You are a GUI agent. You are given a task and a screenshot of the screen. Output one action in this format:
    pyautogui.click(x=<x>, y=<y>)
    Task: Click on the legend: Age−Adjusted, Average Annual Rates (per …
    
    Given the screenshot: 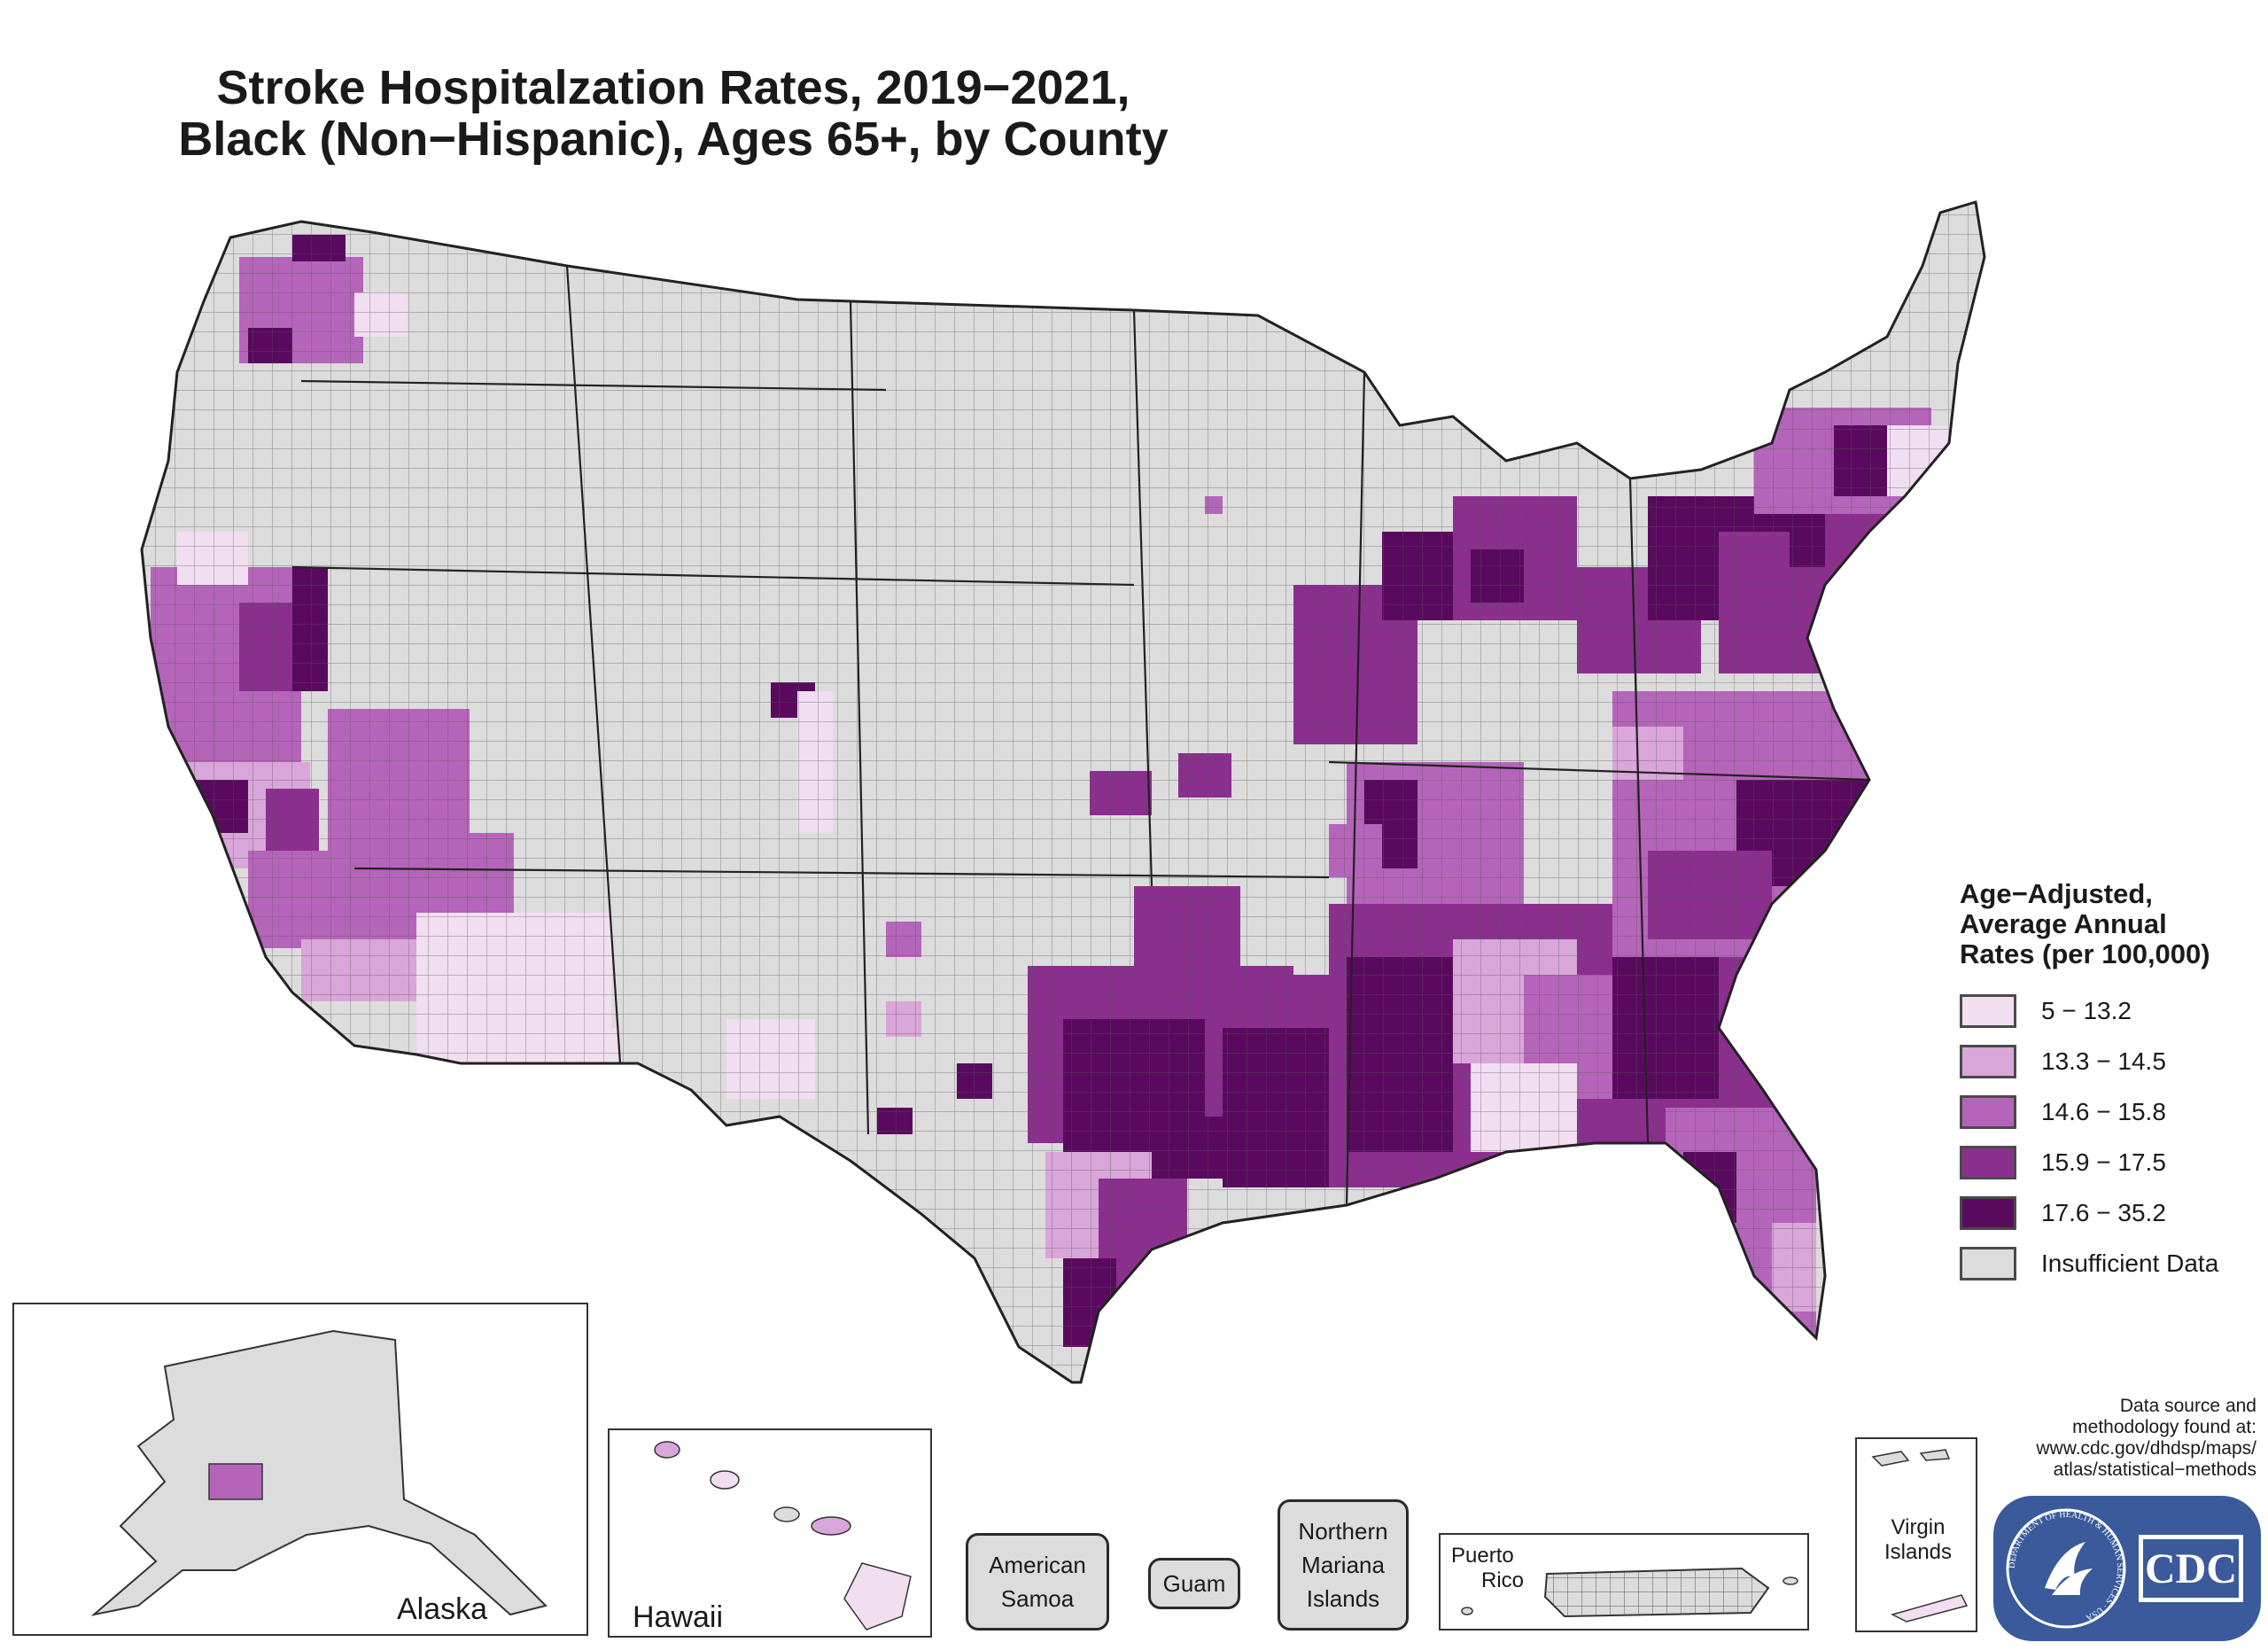 What is the action you would take?
    pyautogui.click(x=2110, y=1083)
    